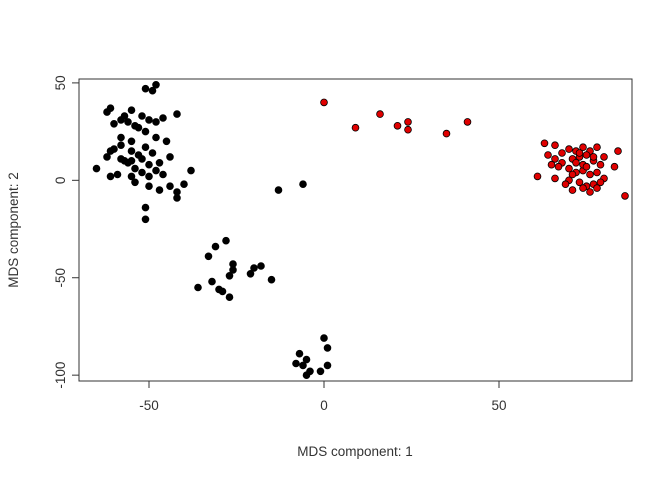  I want to click on x-axis: -50 0 50, so click(323, 396).